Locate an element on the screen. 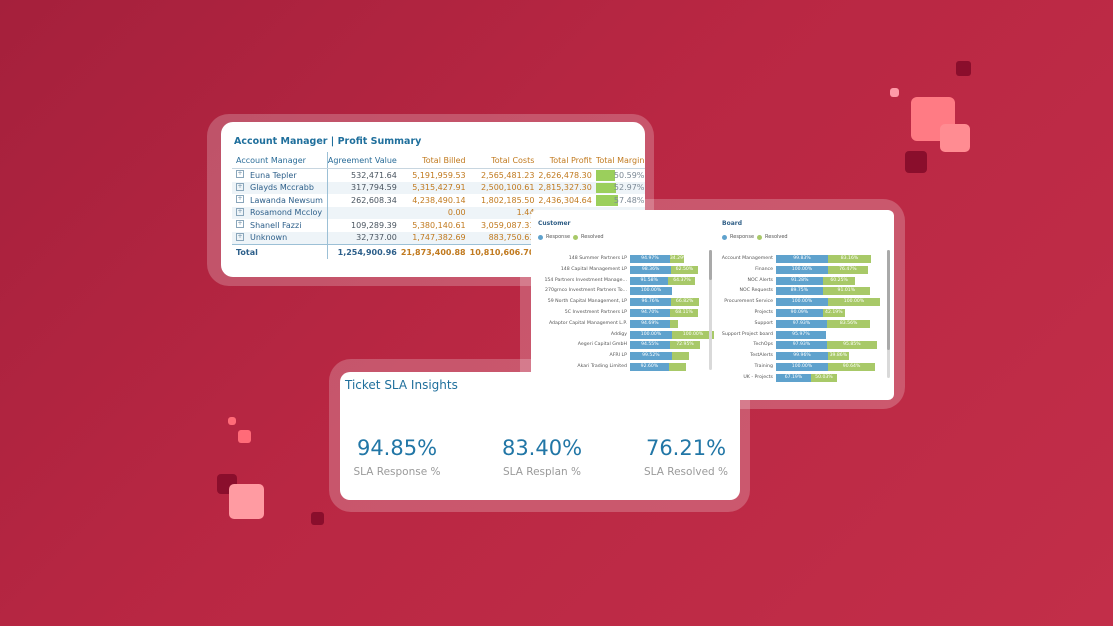 Image resolution: width=1113 pixels, height=626 pixels. resolved-bar: 34.29% is located at coordinates (677, 259).